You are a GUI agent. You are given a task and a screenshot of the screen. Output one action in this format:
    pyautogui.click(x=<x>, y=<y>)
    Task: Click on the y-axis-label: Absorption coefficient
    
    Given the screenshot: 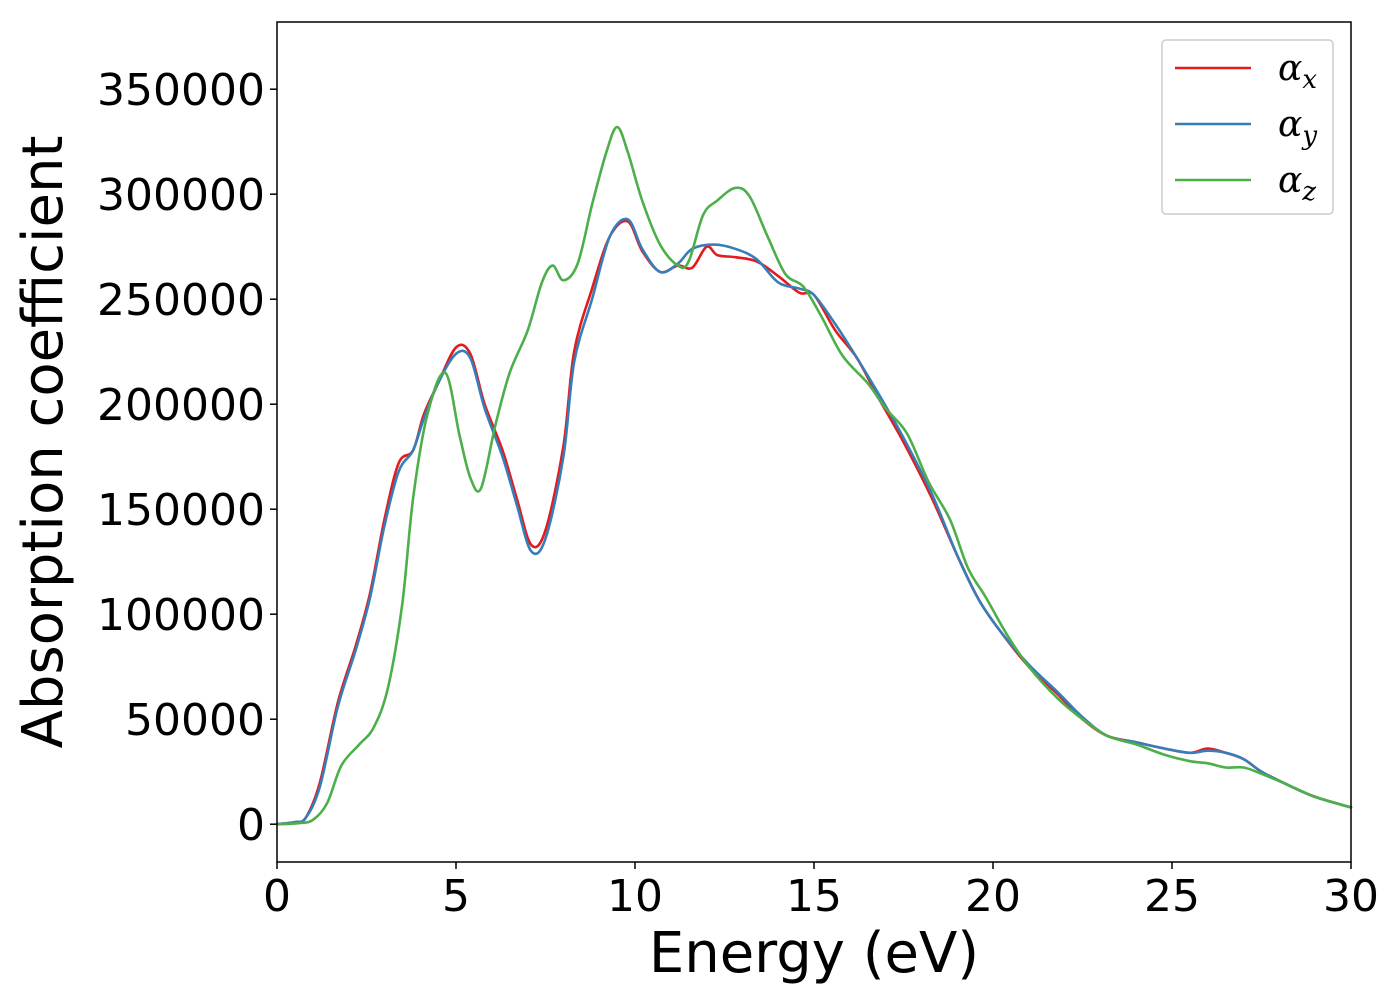 What is the action you would take?
    pyautogui.click(x=43, y=442)
    